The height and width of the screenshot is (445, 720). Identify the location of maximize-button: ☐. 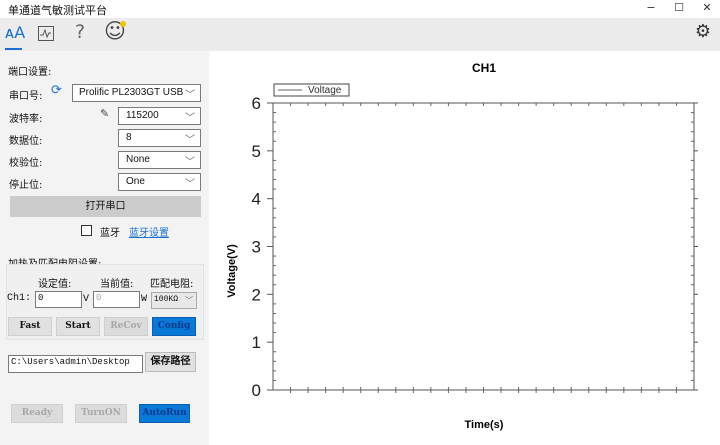
(679, 7).